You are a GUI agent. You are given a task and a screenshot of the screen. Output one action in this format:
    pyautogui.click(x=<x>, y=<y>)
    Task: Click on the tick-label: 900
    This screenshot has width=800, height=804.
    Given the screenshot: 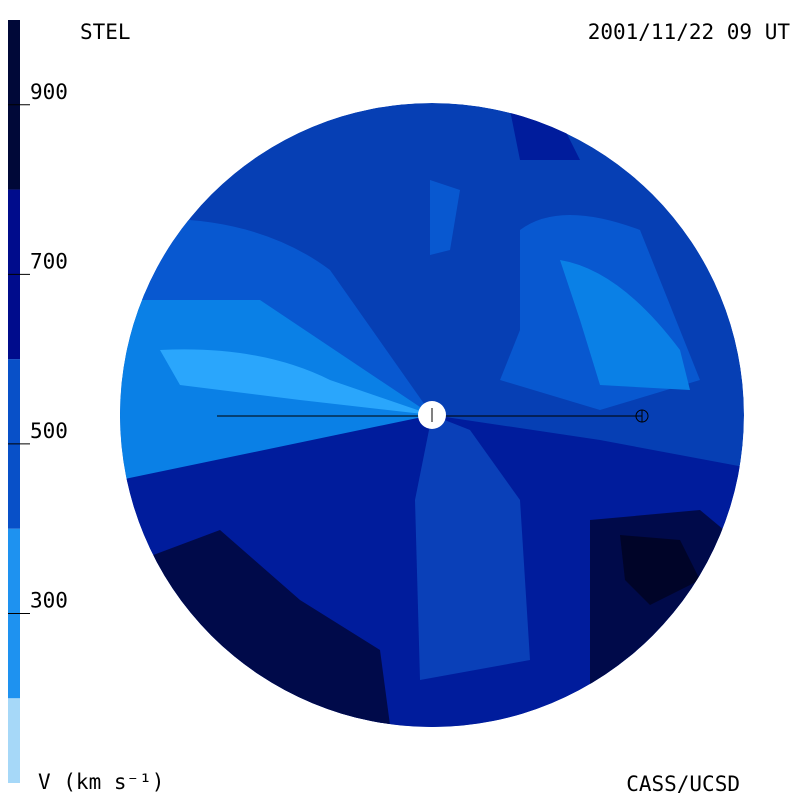 What is the action you would take?
    pyautogui.click(x=49, y=92)
    